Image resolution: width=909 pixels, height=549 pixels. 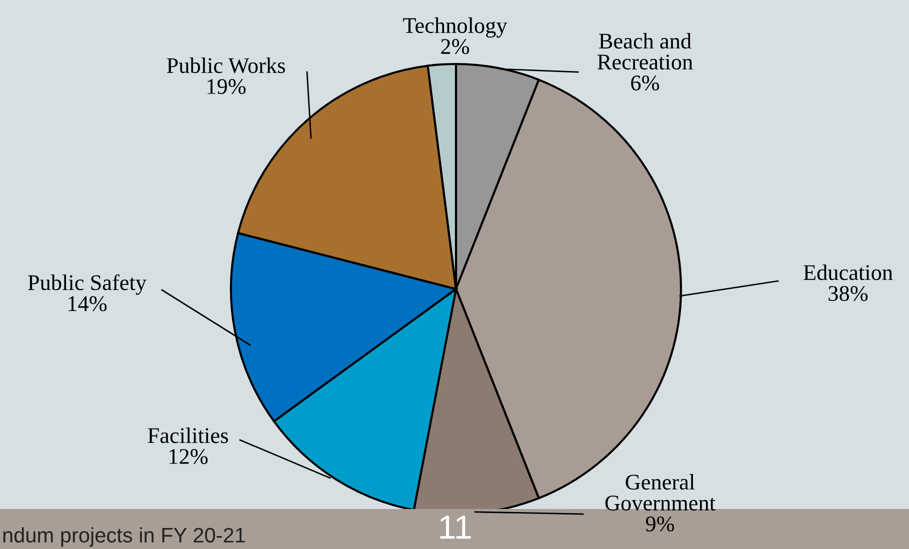 What do you see at coordinates (189, 456) in the screenshot?
I see `data-label: 12%` at bounding box center [189, 456].